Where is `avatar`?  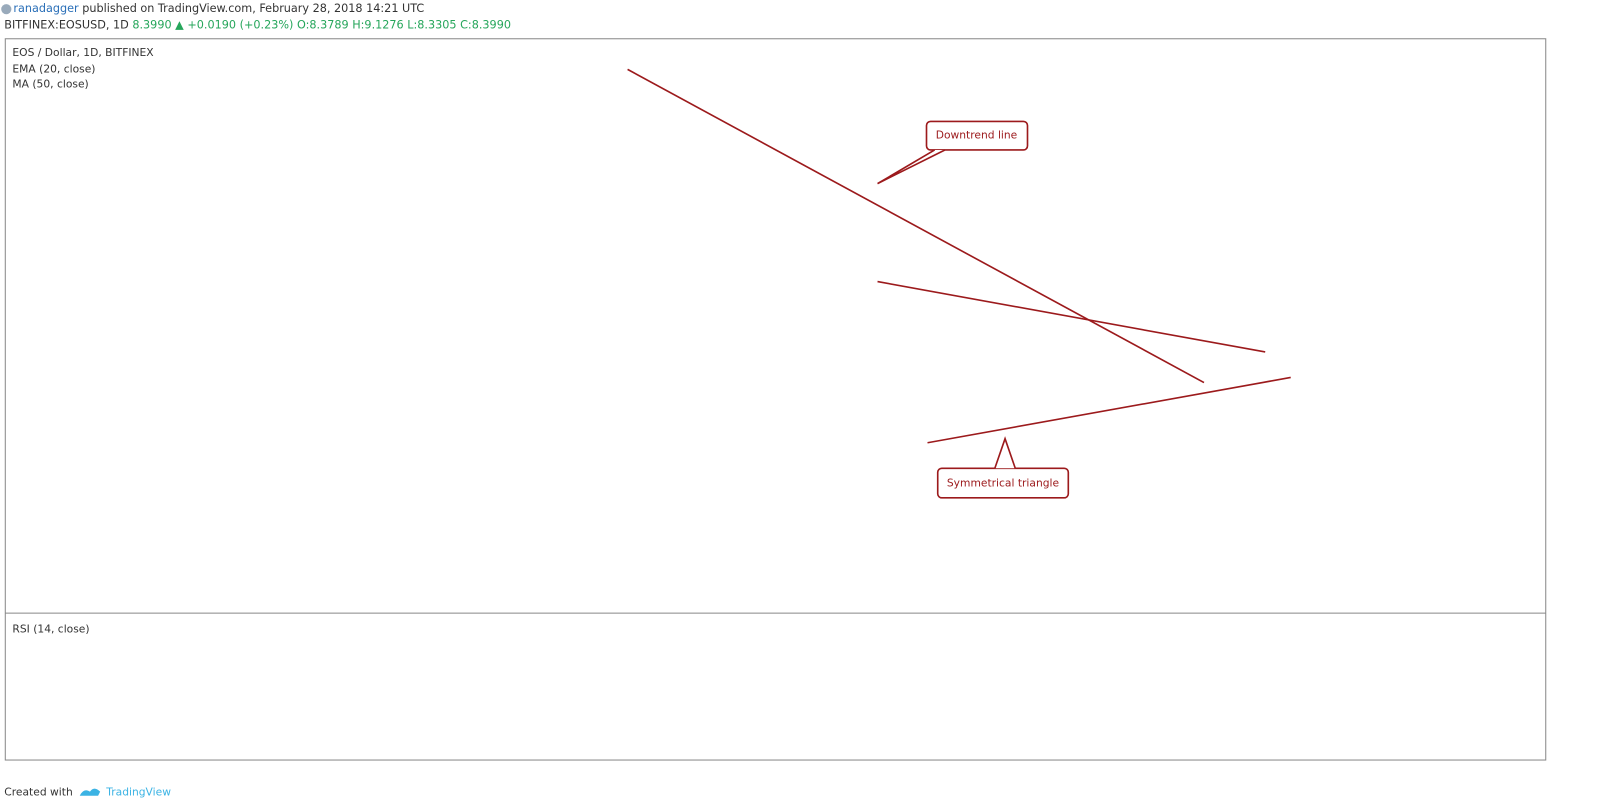 avatar is located at coordinates (6, 9).